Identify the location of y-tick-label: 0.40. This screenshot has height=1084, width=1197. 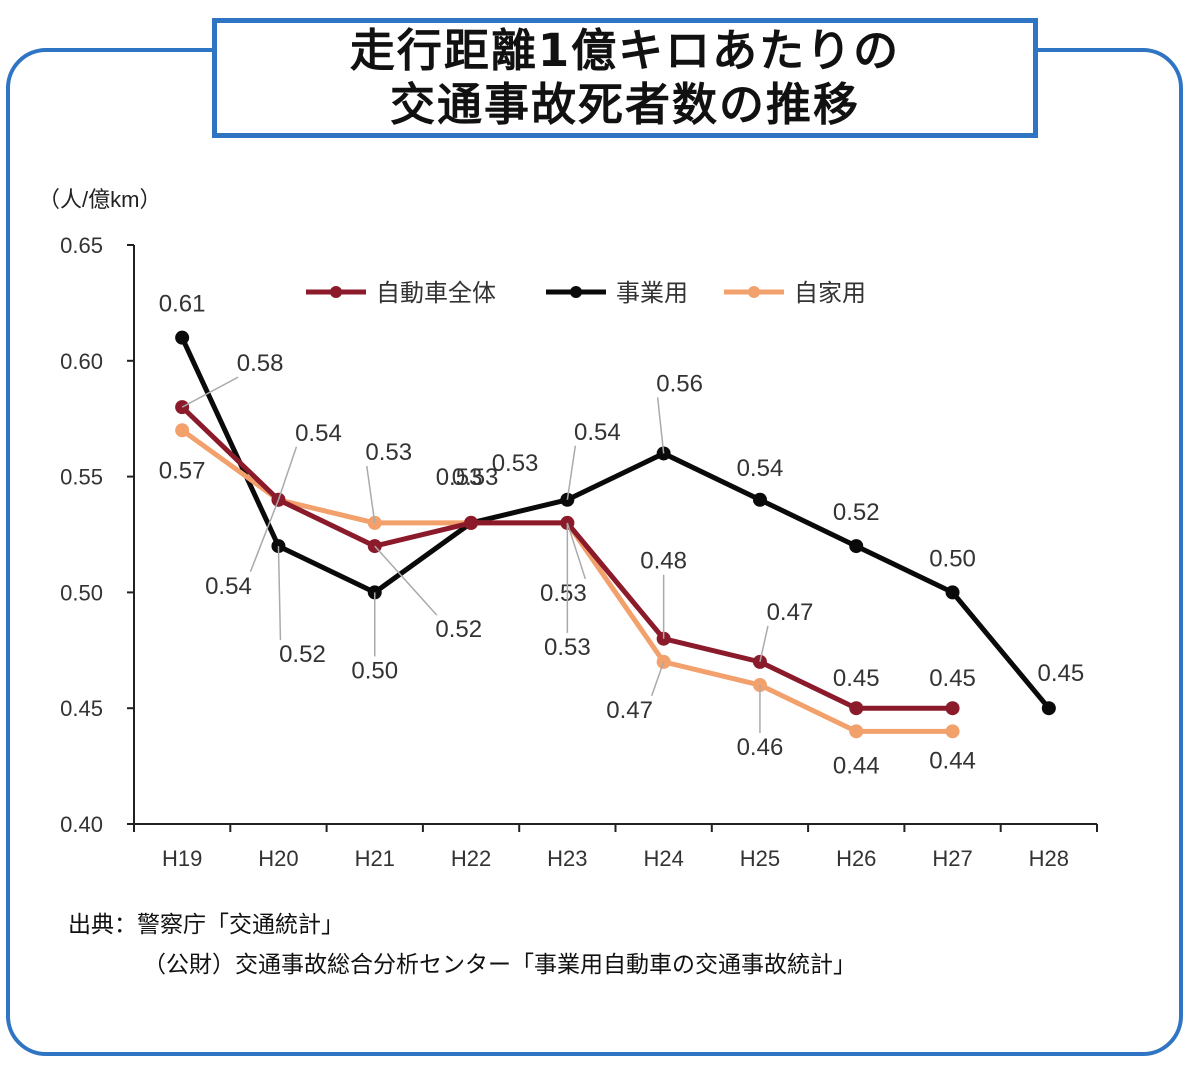
(81, 824).